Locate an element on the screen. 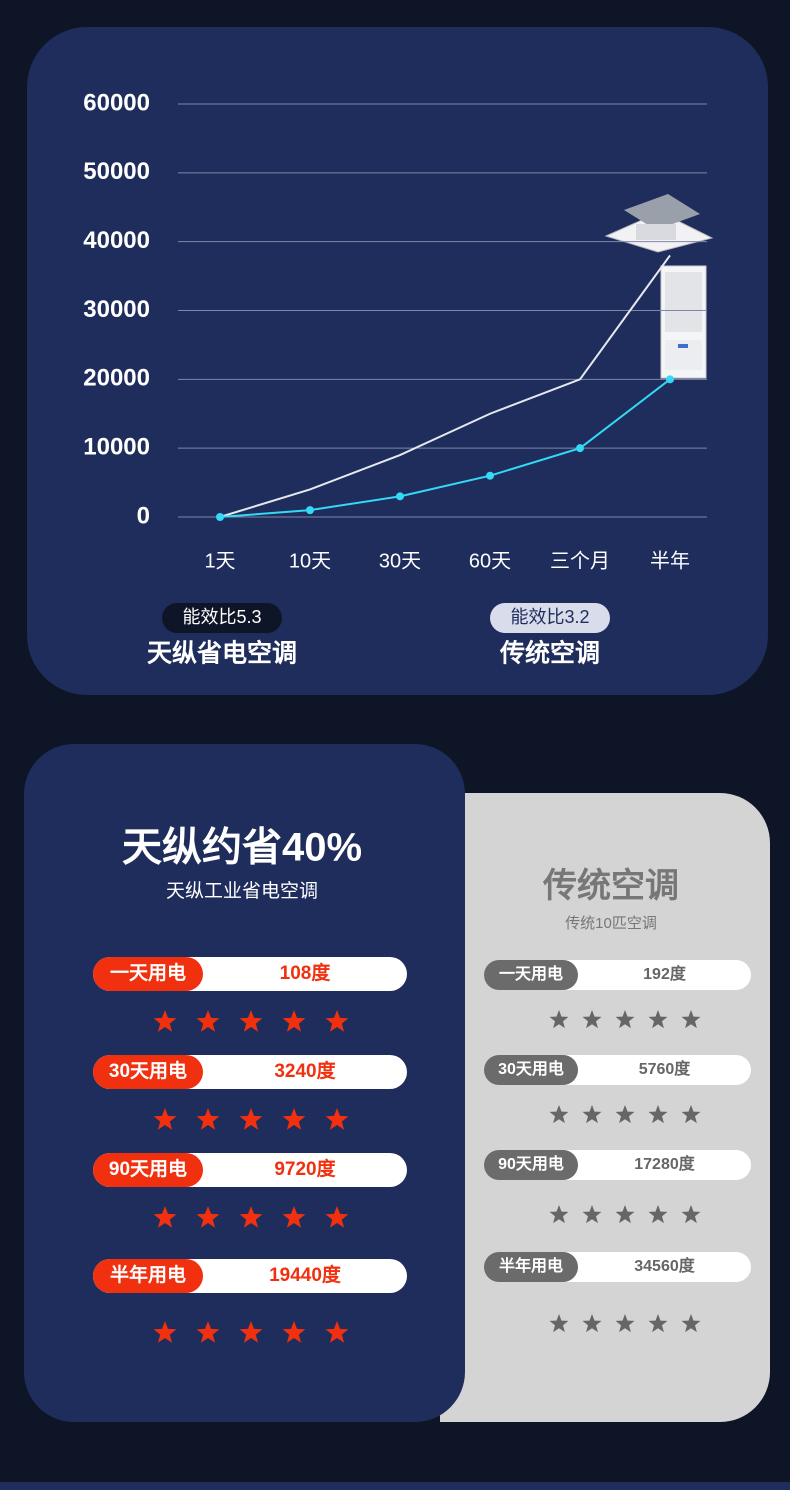 This screenshot has height=1490, width=790. y-tick-label: 10000 is located at coordinates (116, 447).